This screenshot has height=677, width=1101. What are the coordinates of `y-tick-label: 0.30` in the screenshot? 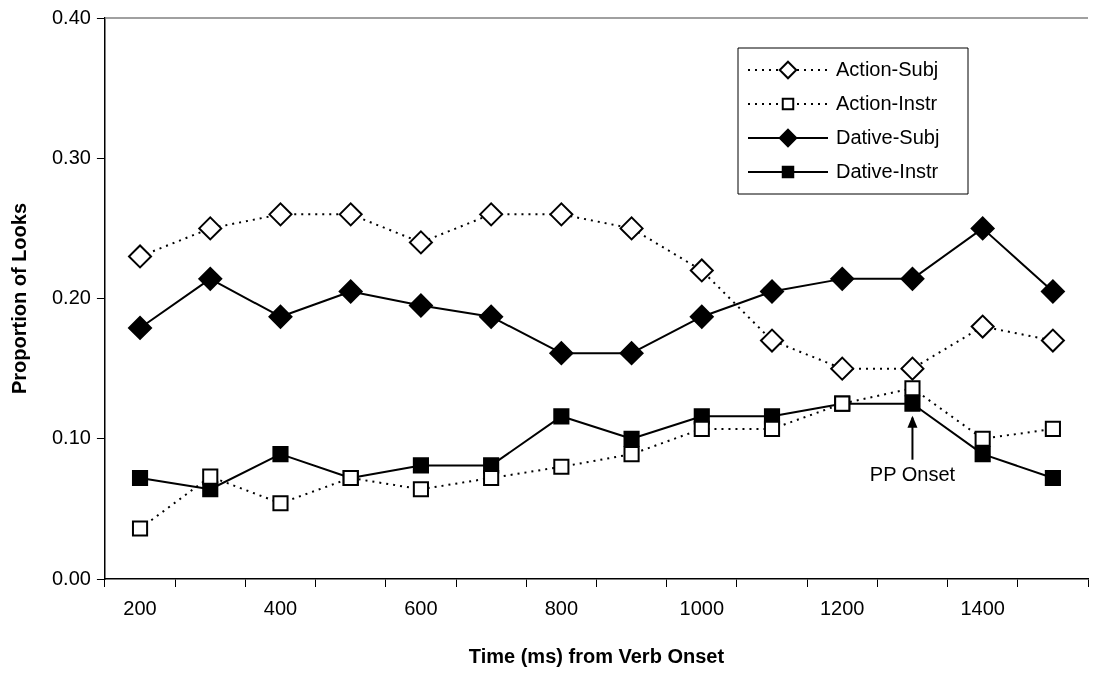 It's located at (71, 156).